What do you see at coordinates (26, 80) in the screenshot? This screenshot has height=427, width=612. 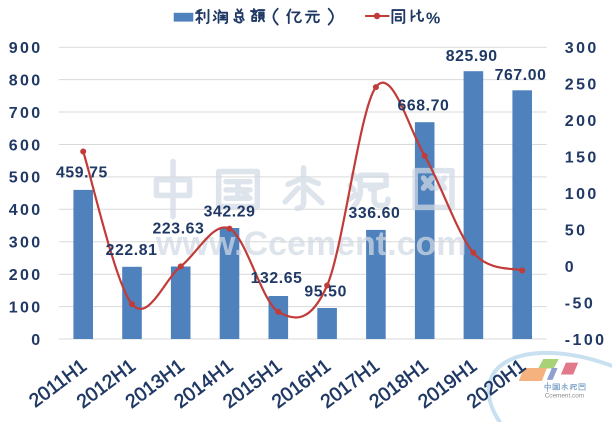 I see `svg-text: 800` at bounding box center [26, 80].